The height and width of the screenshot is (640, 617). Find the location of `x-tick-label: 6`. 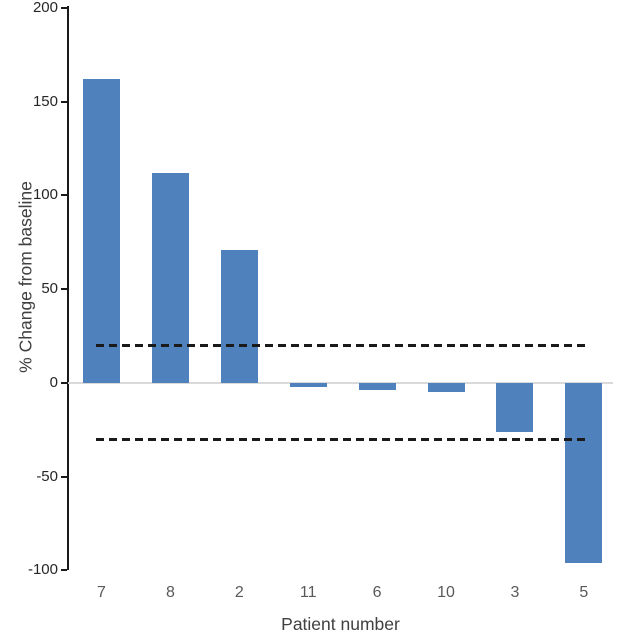

x-tick-label: 6 is located at coordinates (377, 592).